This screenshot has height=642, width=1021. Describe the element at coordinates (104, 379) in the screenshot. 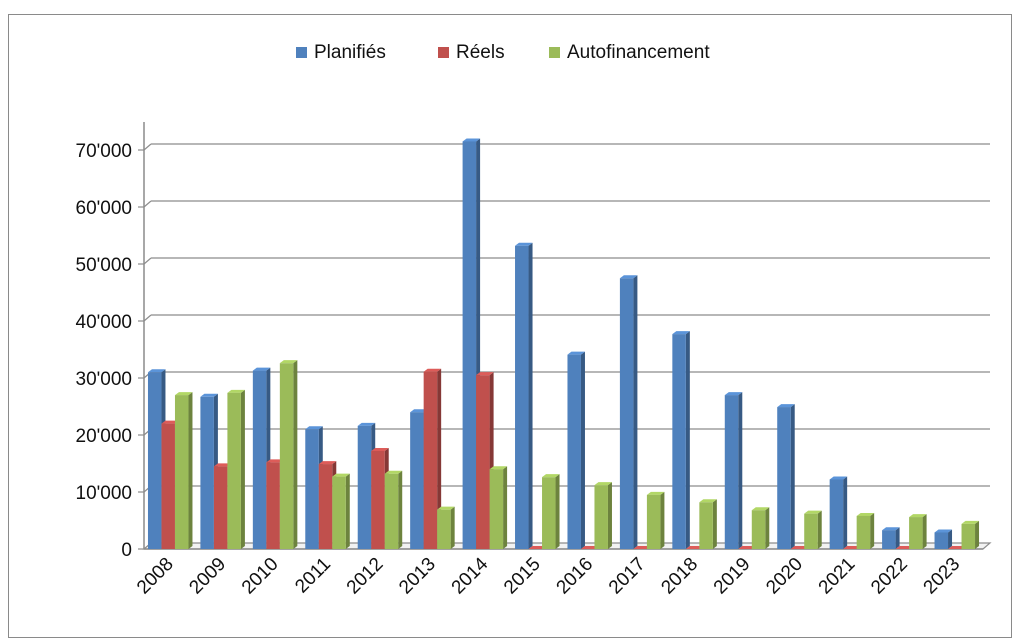

I see `y-tick-label: 30'000` at that location.